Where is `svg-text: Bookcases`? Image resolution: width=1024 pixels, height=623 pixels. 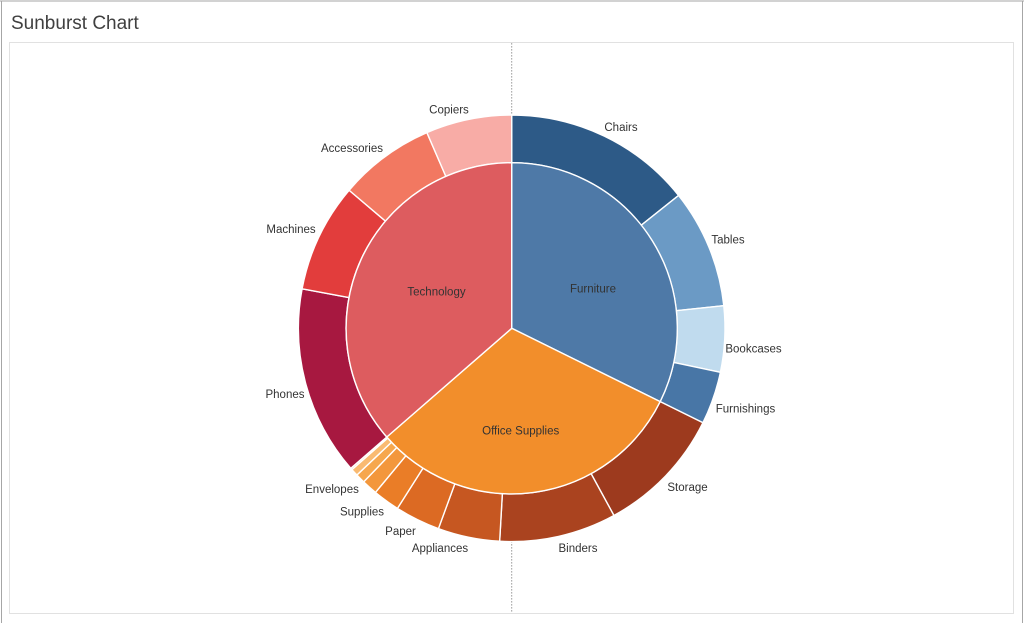 svg-text: Bookcases is located at coordinates (753, 350).